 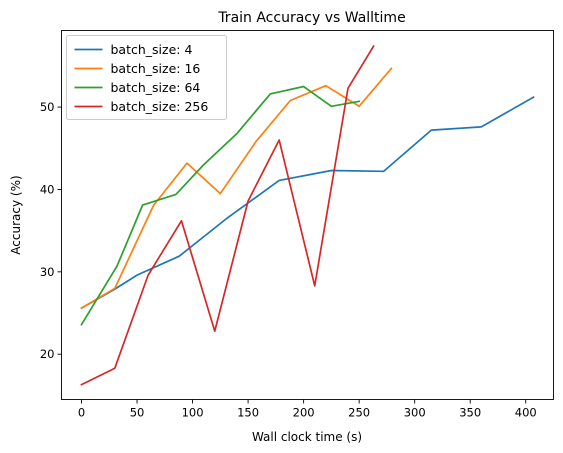 I want to click on x-tick-label: 200, so click(x=304, y=413).